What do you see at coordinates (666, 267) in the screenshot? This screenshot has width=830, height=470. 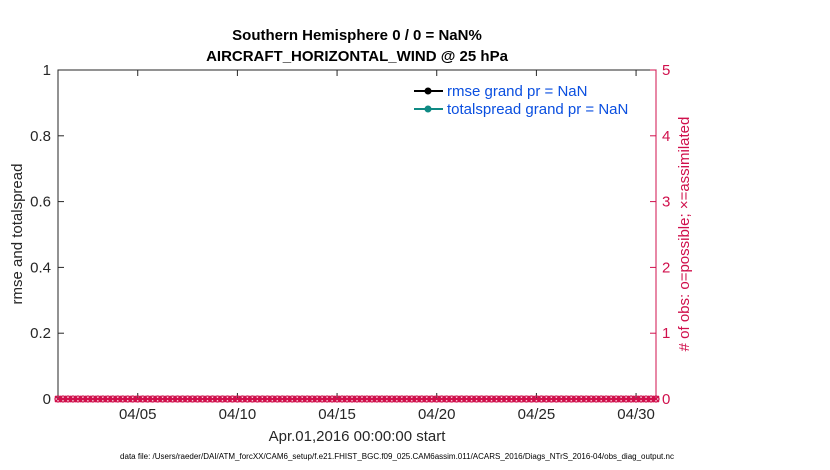 I see `y-right-tick-label: 2` at bounding box center [666, 267].